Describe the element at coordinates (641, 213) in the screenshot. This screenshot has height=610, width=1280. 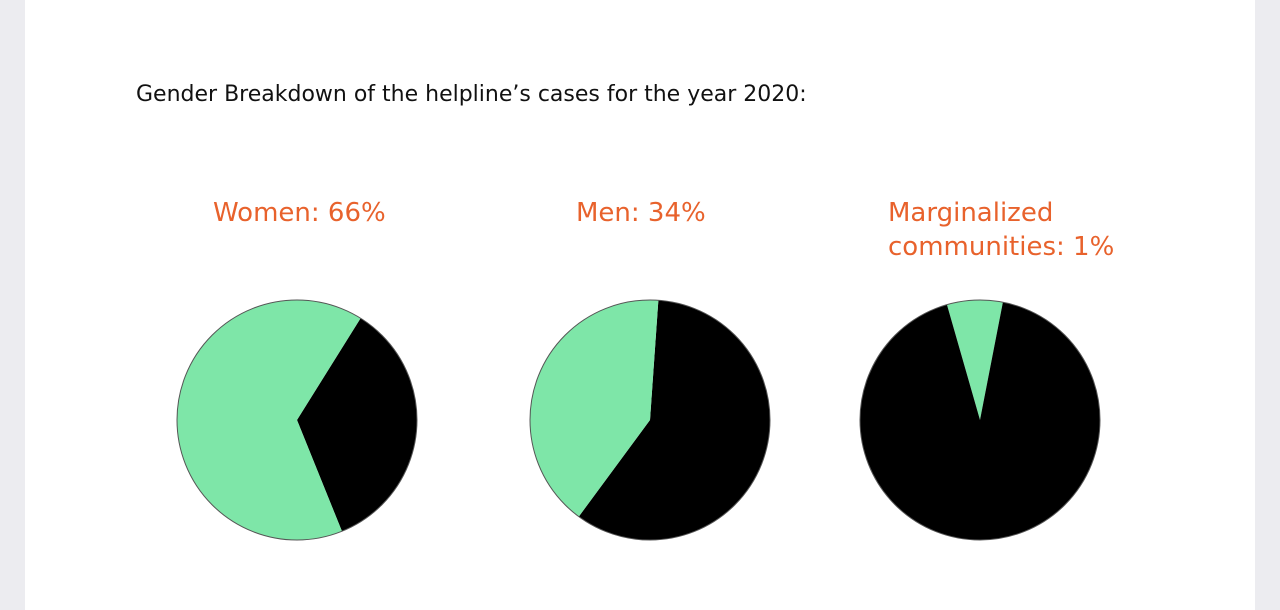
I see `chart-title: Men: 34%` at that location.